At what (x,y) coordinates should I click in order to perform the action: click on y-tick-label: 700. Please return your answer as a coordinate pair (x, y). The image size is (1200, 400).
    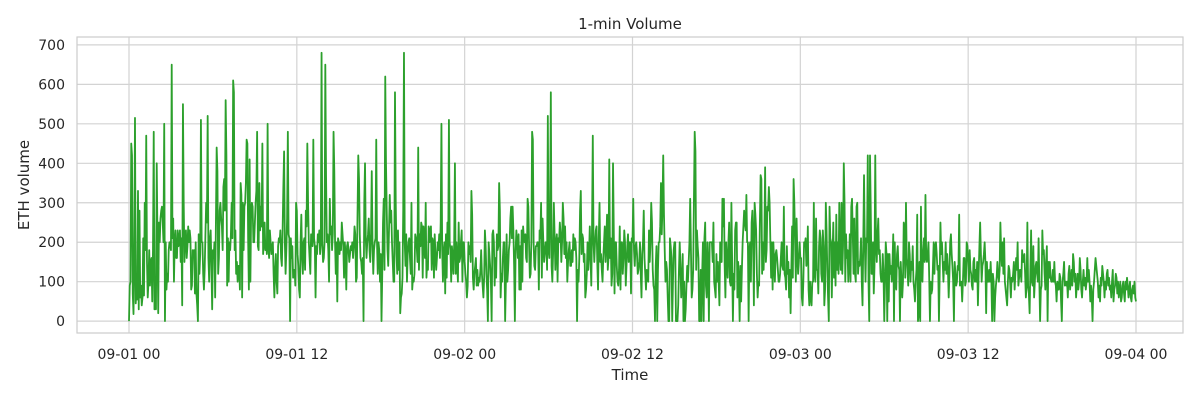
    Looking at the image, I should click on (51, 46).